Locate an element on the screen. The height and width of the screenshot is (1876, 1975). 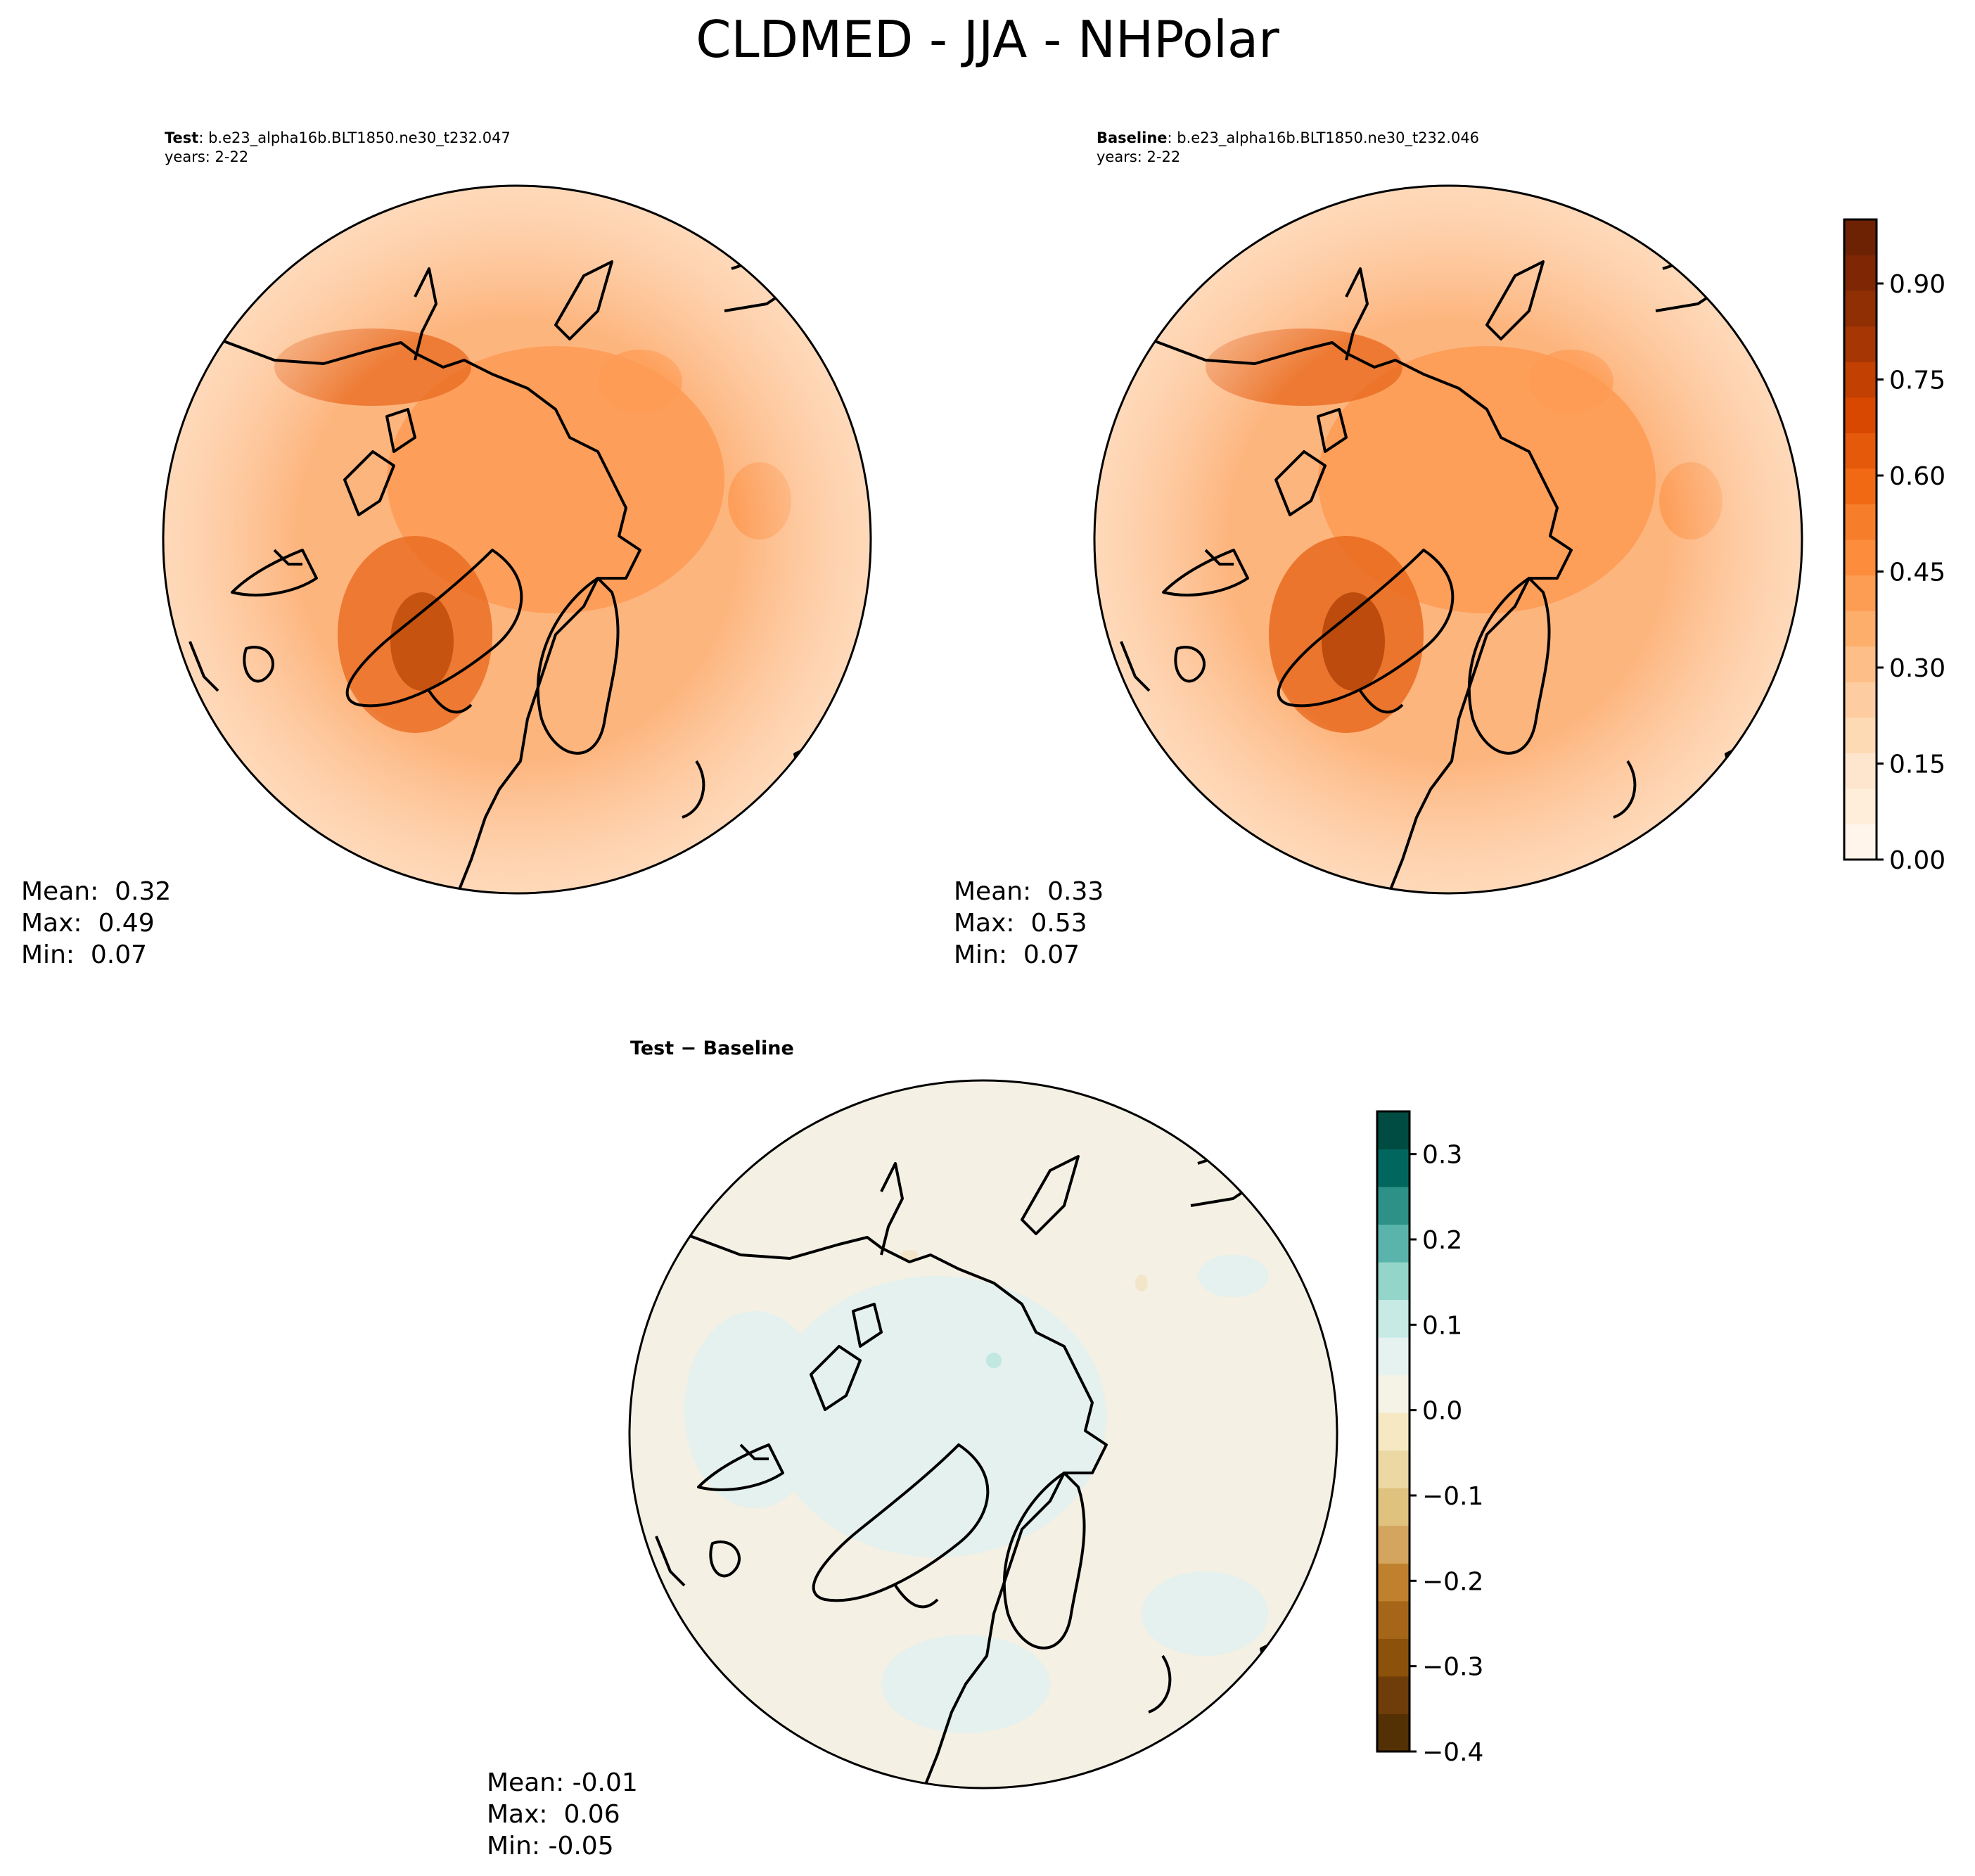
diff-colorbar: 0.3 0.2 0.1 0.0 −0.1 −0.2 −0.3 −0.4 is located at coordinates (1429, 1438).